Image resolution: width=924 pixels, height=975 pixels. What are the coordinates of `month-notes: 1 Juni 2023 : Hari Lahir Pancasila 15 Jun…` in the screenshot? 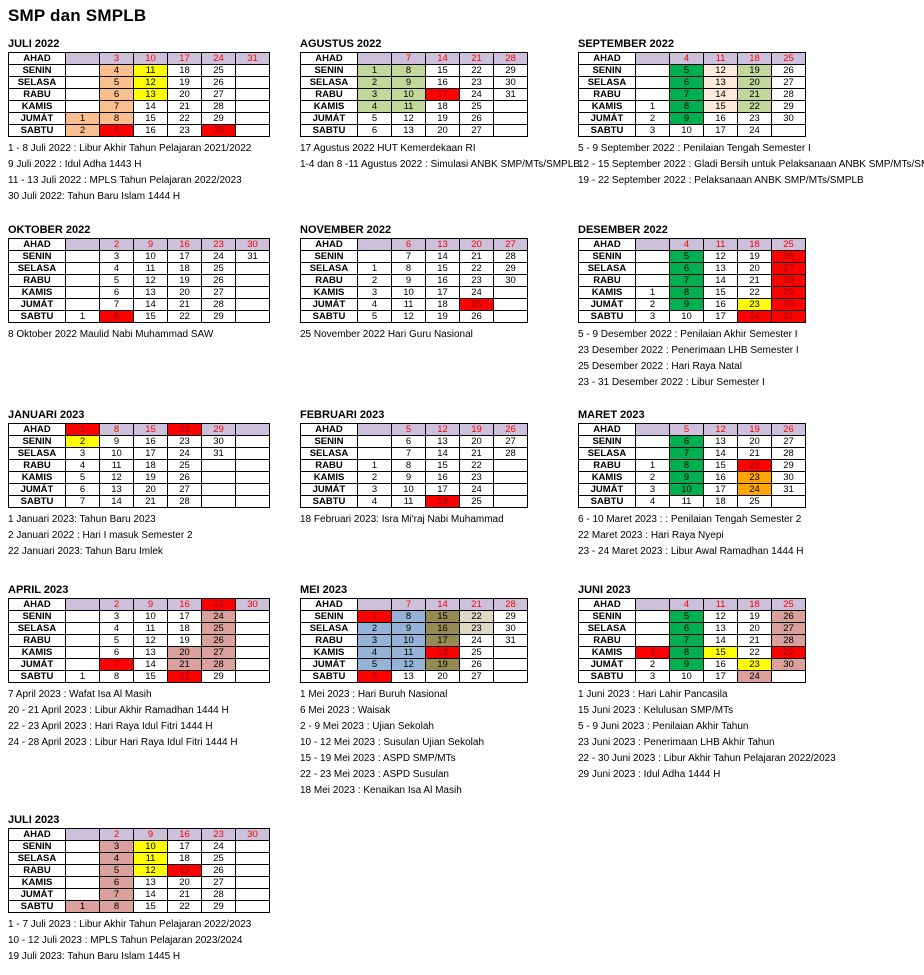 It's located at (707, 735).